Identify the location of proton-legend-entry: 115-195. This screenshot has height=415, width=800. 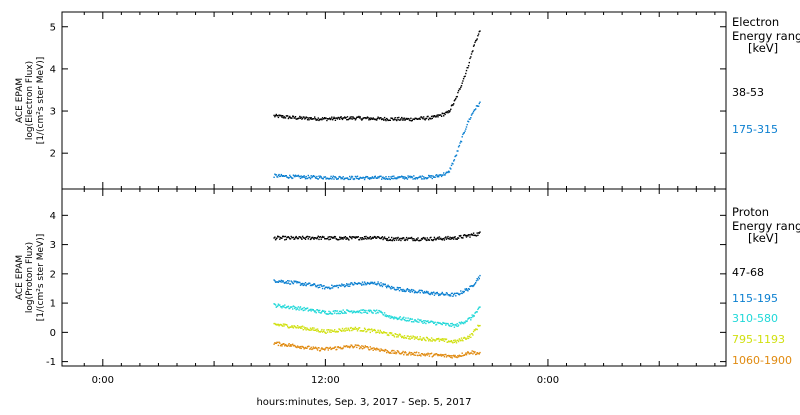
(755, 298).